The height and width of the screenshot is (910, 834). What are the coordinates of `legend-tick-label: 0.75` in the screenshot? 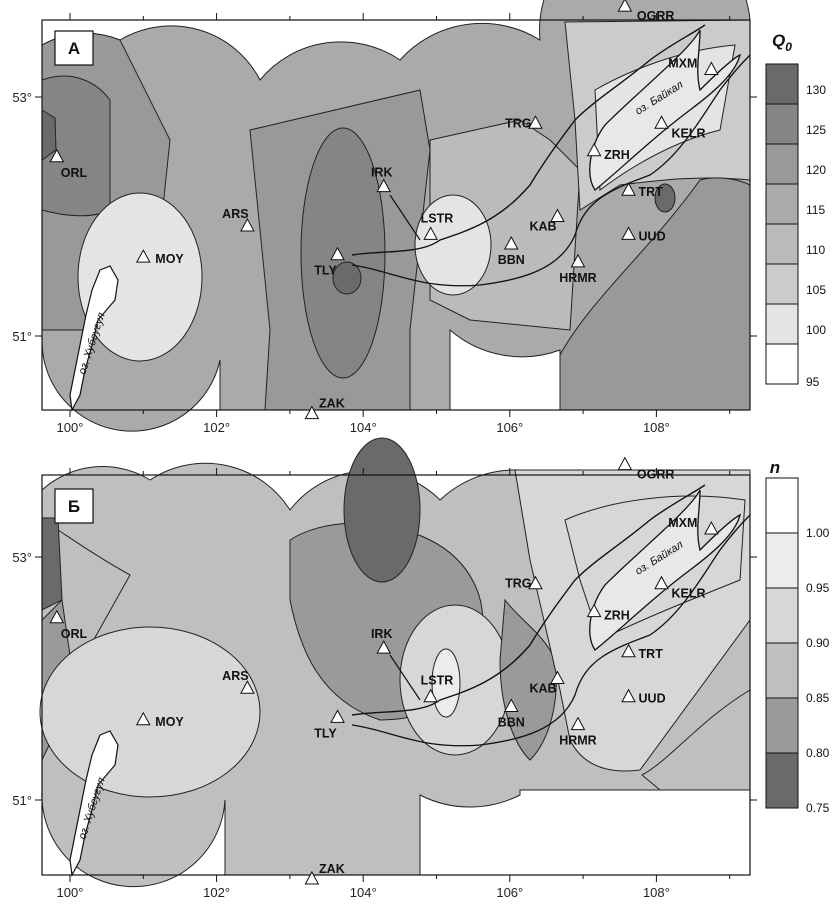 It's located at (818, 808).